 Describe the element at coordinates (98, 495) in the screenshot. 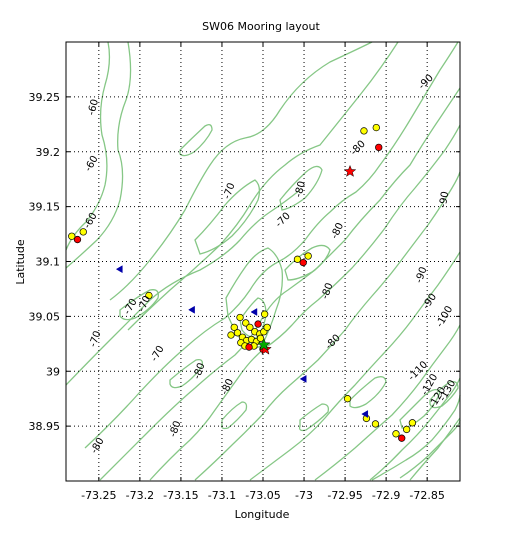

I see `x-tick-label: -73.25` at that location.